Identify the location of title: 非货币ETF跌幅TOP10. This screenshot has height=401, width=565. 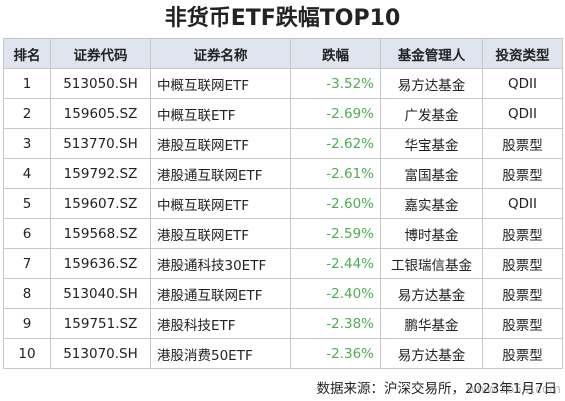
(282, 18).